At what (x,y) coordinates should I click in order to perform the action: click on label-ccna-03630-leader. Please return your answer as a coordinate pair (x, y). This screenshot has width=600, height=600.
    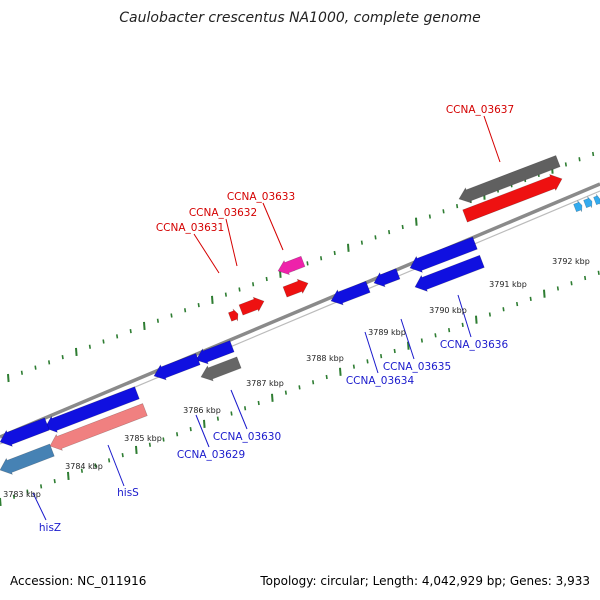
    Looking at the image, I should click on (239, 409).